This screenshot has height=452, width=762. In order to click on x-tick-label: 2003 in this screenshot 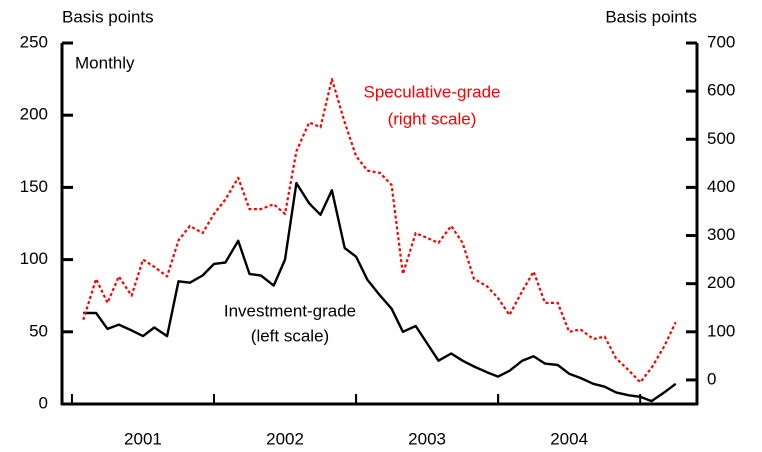, I will do `click(427, 438)`.